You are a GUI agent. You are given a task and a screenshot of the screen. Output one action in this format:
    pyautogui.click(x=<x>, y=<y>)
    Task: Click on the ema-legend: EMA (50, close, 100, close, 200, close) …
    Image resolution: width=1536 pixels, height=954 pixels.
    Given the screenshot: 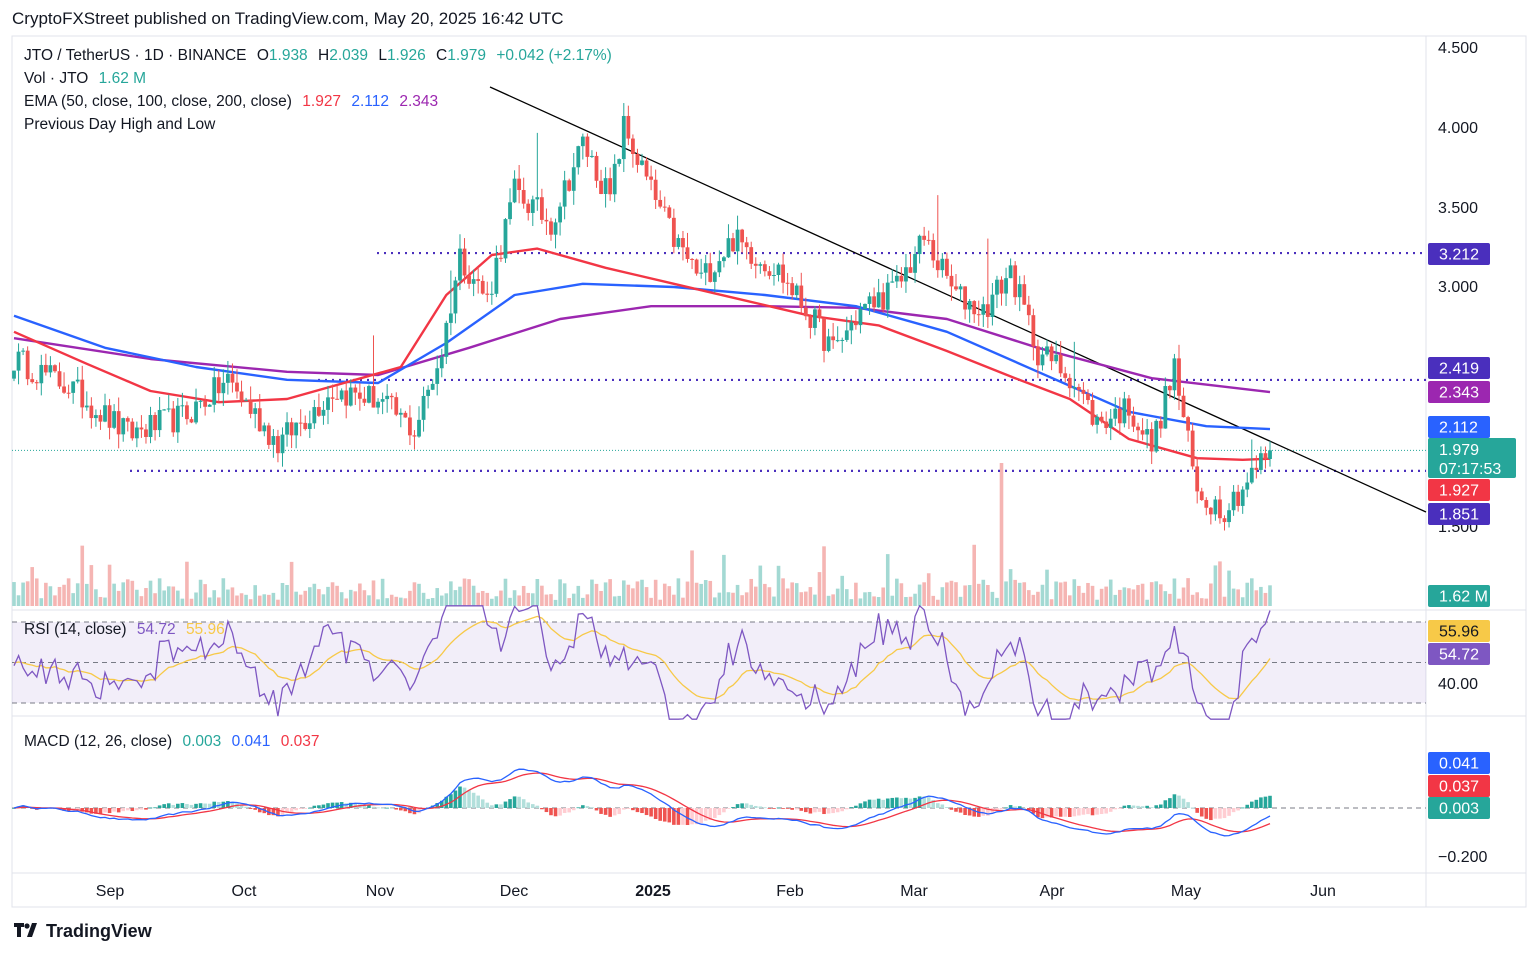 What is the action you would take?
    pyautogui.click(x=234, y=102)
    